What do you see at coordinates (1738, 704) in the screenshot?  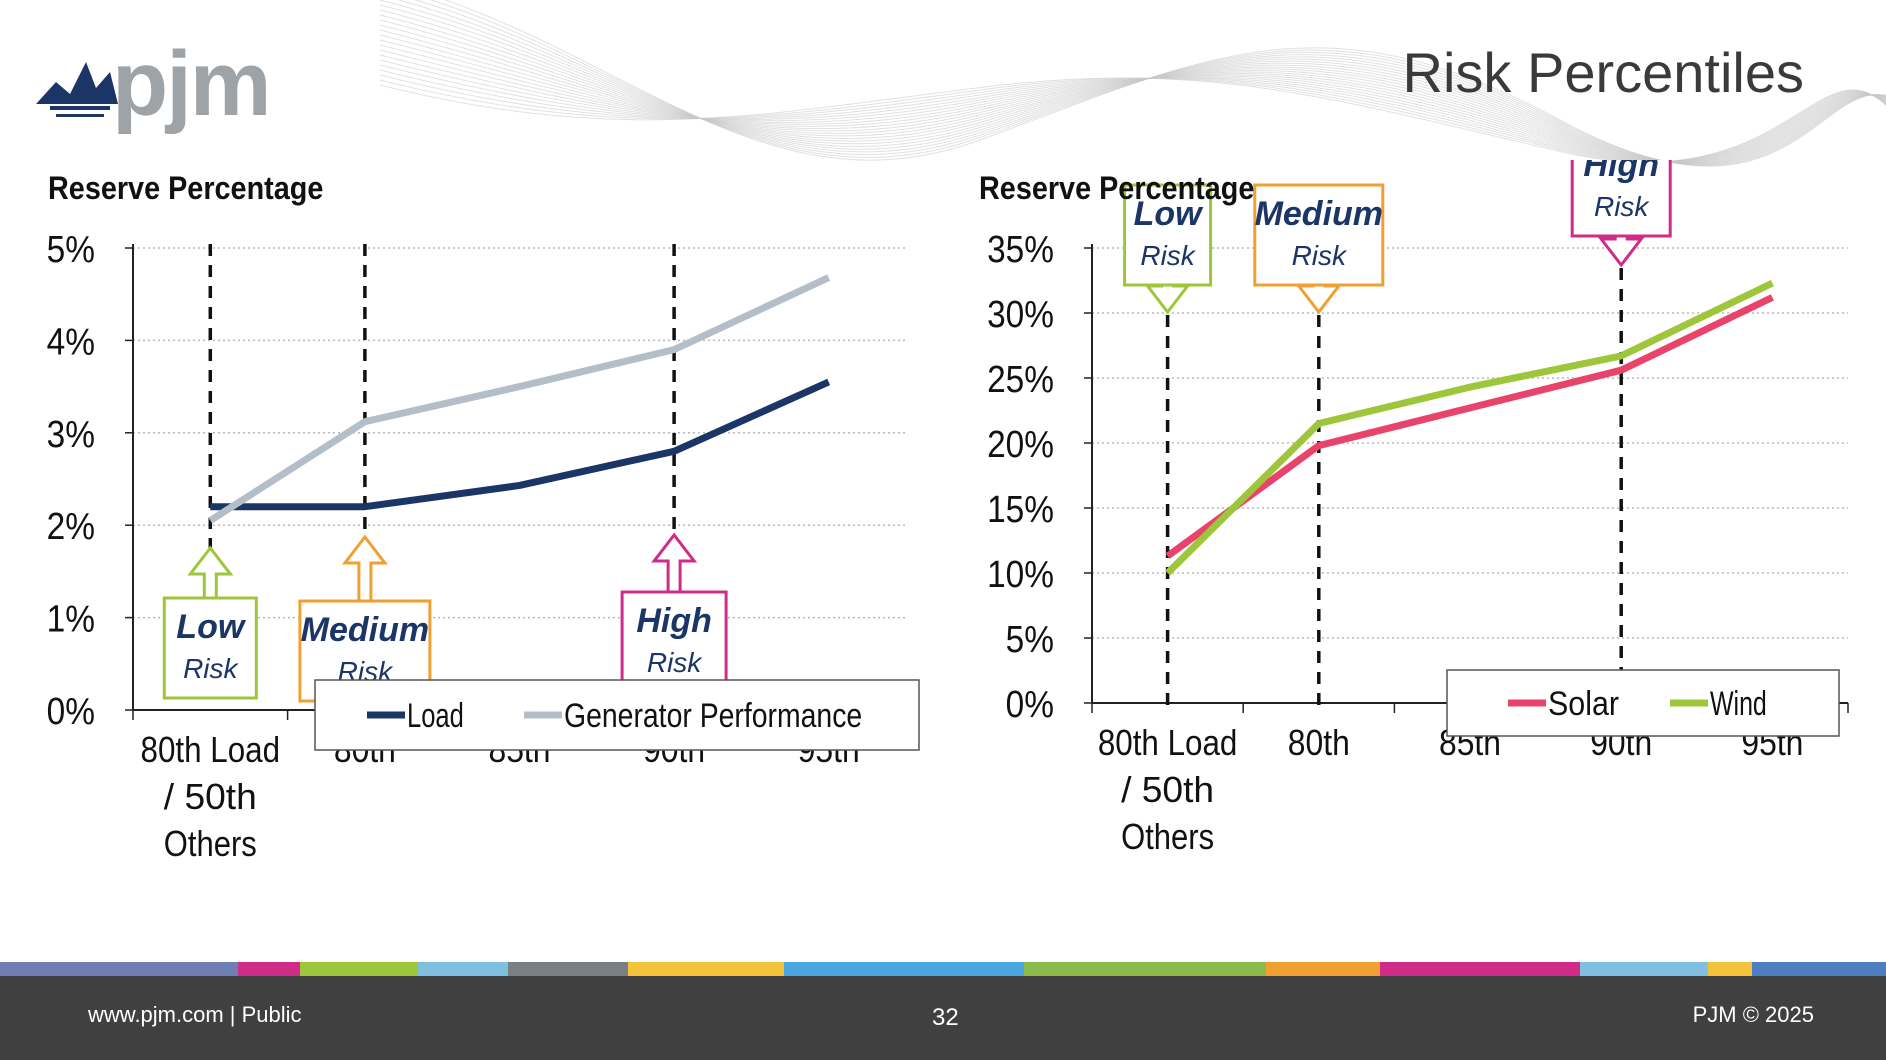 I see `legend-label: Wind` at bounding box center [1738, 704].